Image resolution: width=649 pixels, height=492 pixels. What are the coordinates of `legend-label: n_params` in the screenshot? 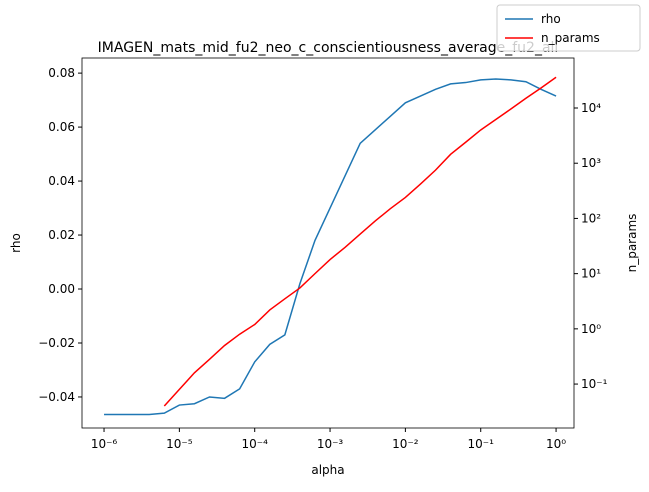 It's located at (570, 38).